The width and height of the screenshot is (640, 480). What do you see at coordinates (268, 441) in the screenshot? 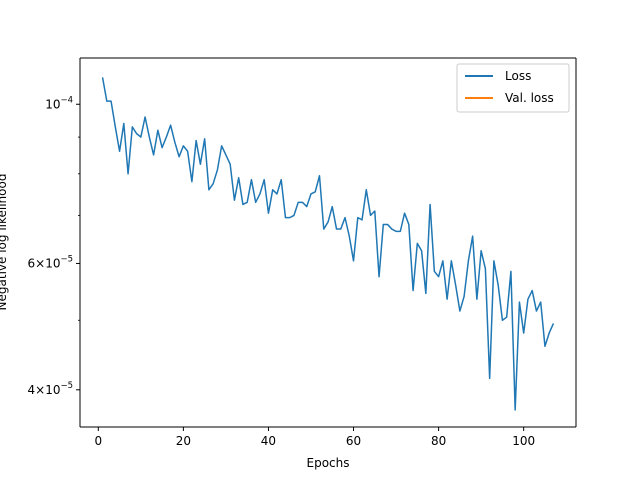
I see `x-tick-label: 40` at bounding box center [268, 441].